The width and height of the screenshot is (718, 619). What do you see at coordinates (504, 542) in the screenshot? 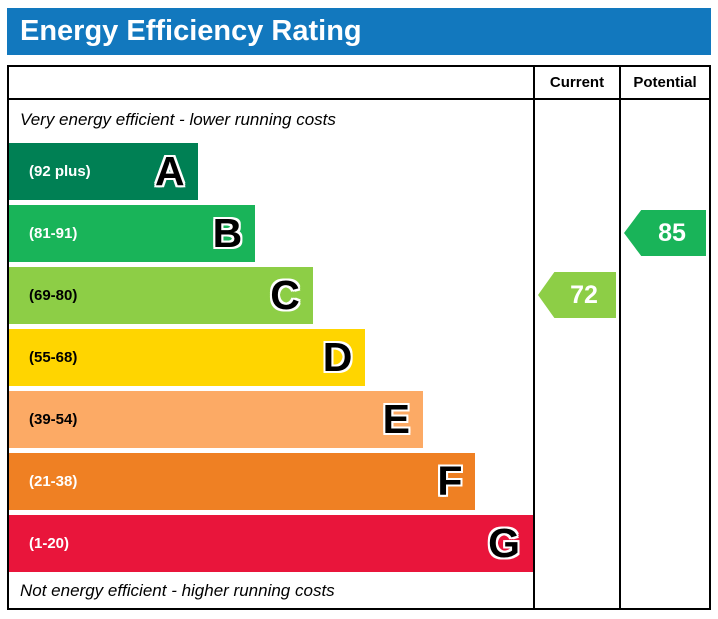
I see `band-letter: G` at bounding box center [504, 542].